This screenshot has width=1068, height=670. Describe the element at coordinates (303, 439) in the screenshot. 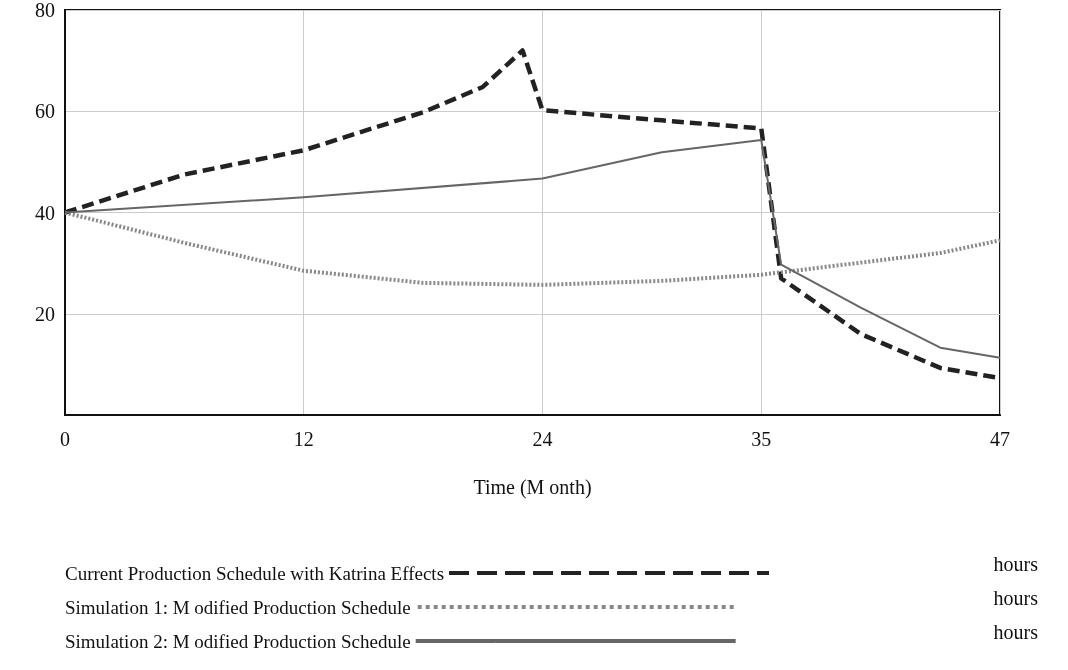

I see `x-tick-label: 12` at that location.